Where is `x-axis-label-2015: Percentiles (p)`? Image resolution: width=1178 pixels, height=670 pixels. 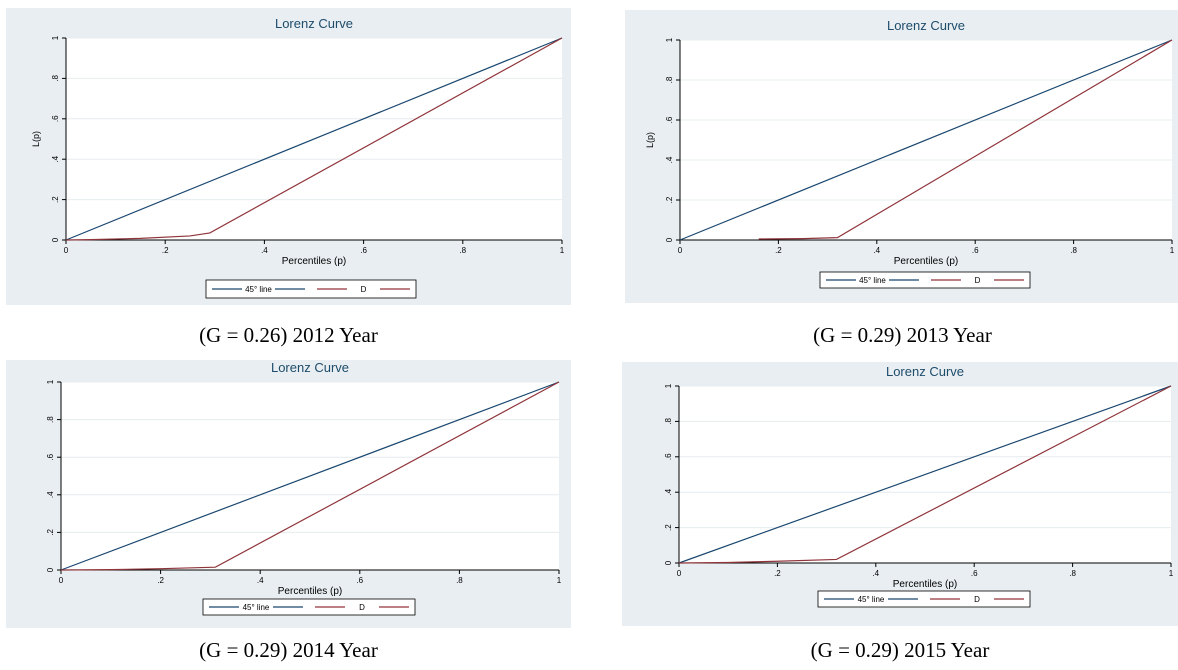
x-axis-label-2015: Percentiles (p) is located at coordinates (925, 584).